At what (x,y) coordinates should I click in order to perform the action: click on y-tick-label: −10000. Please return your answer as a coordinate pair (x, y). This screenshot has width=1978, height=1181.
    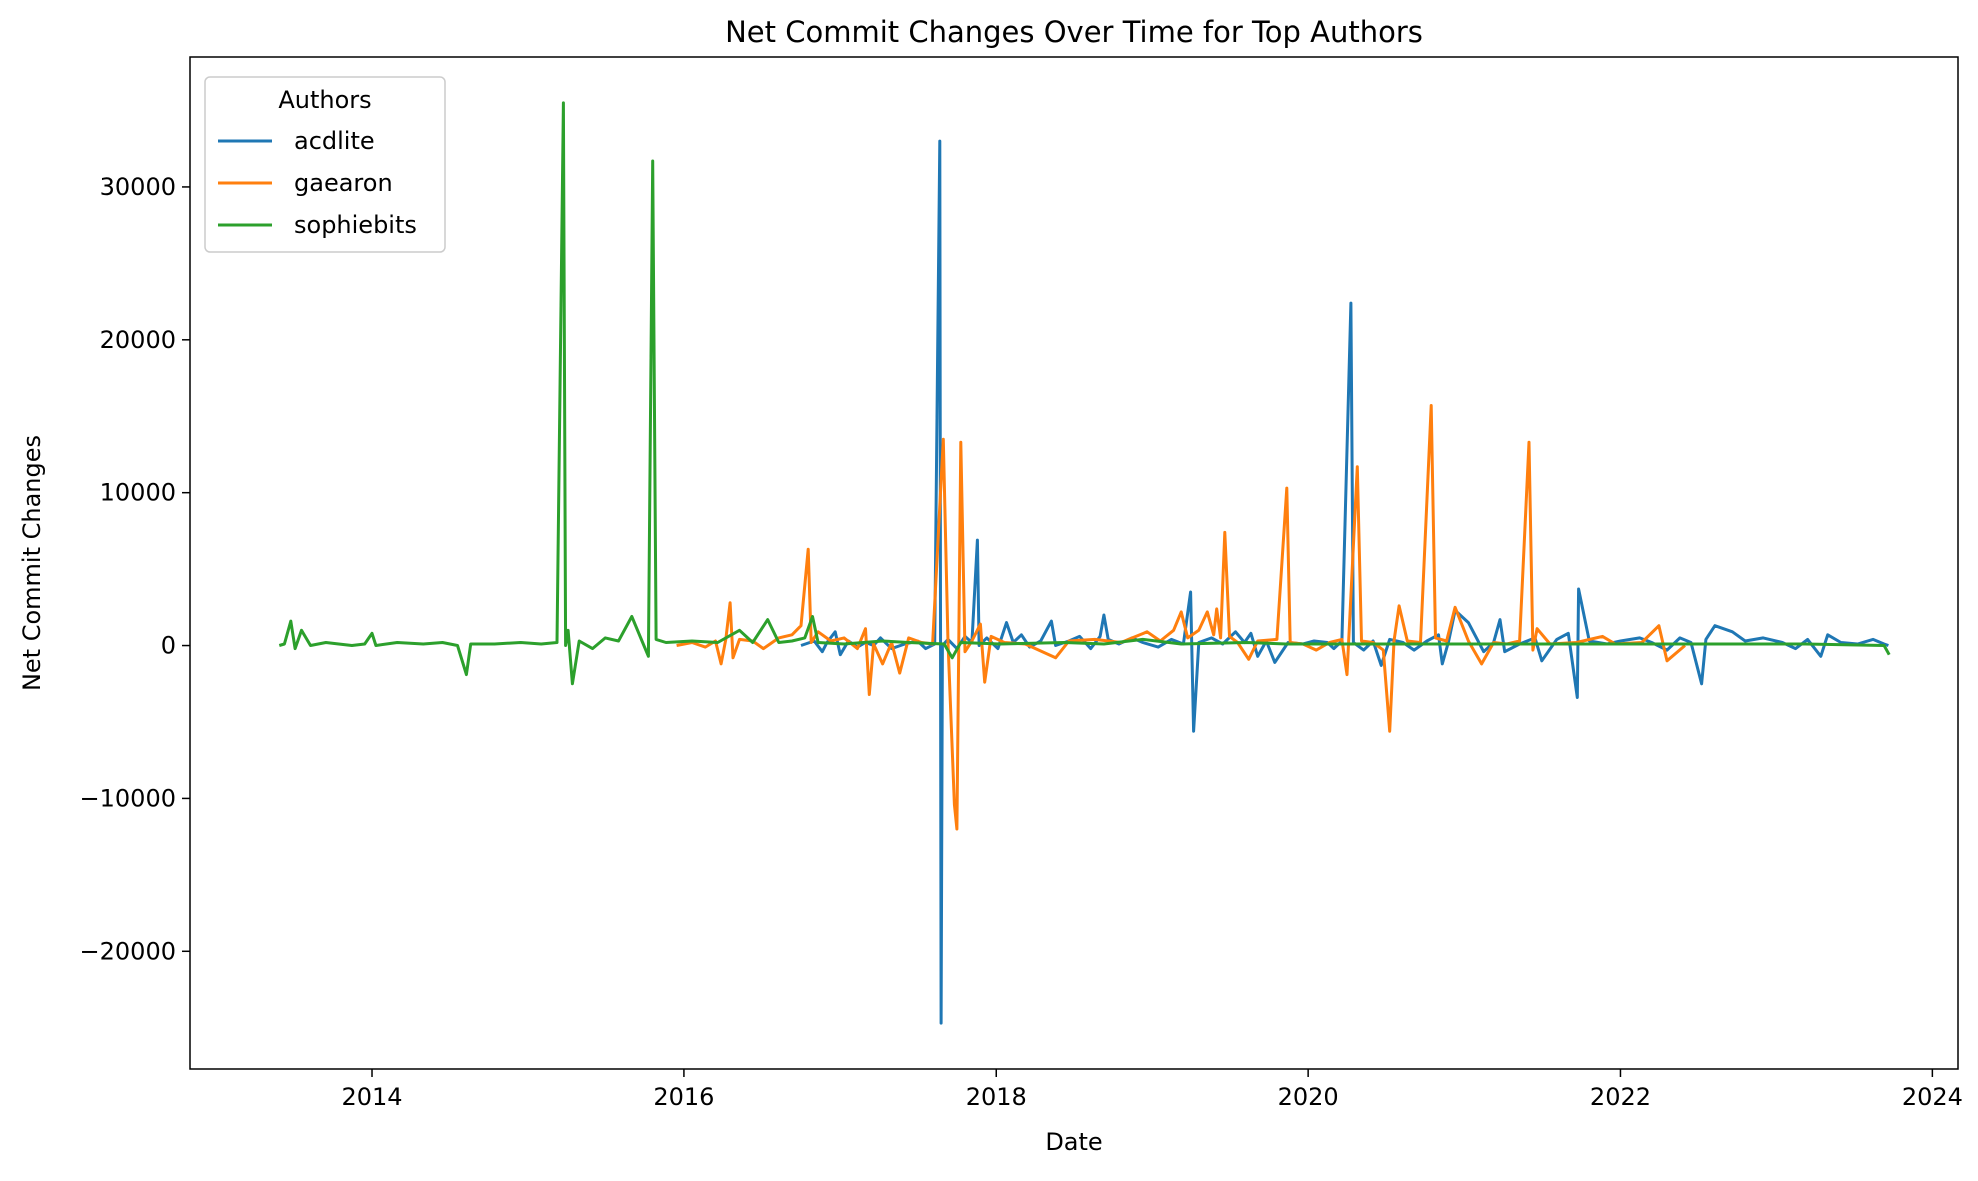
    Looking at the image, I should click on (128, 798).